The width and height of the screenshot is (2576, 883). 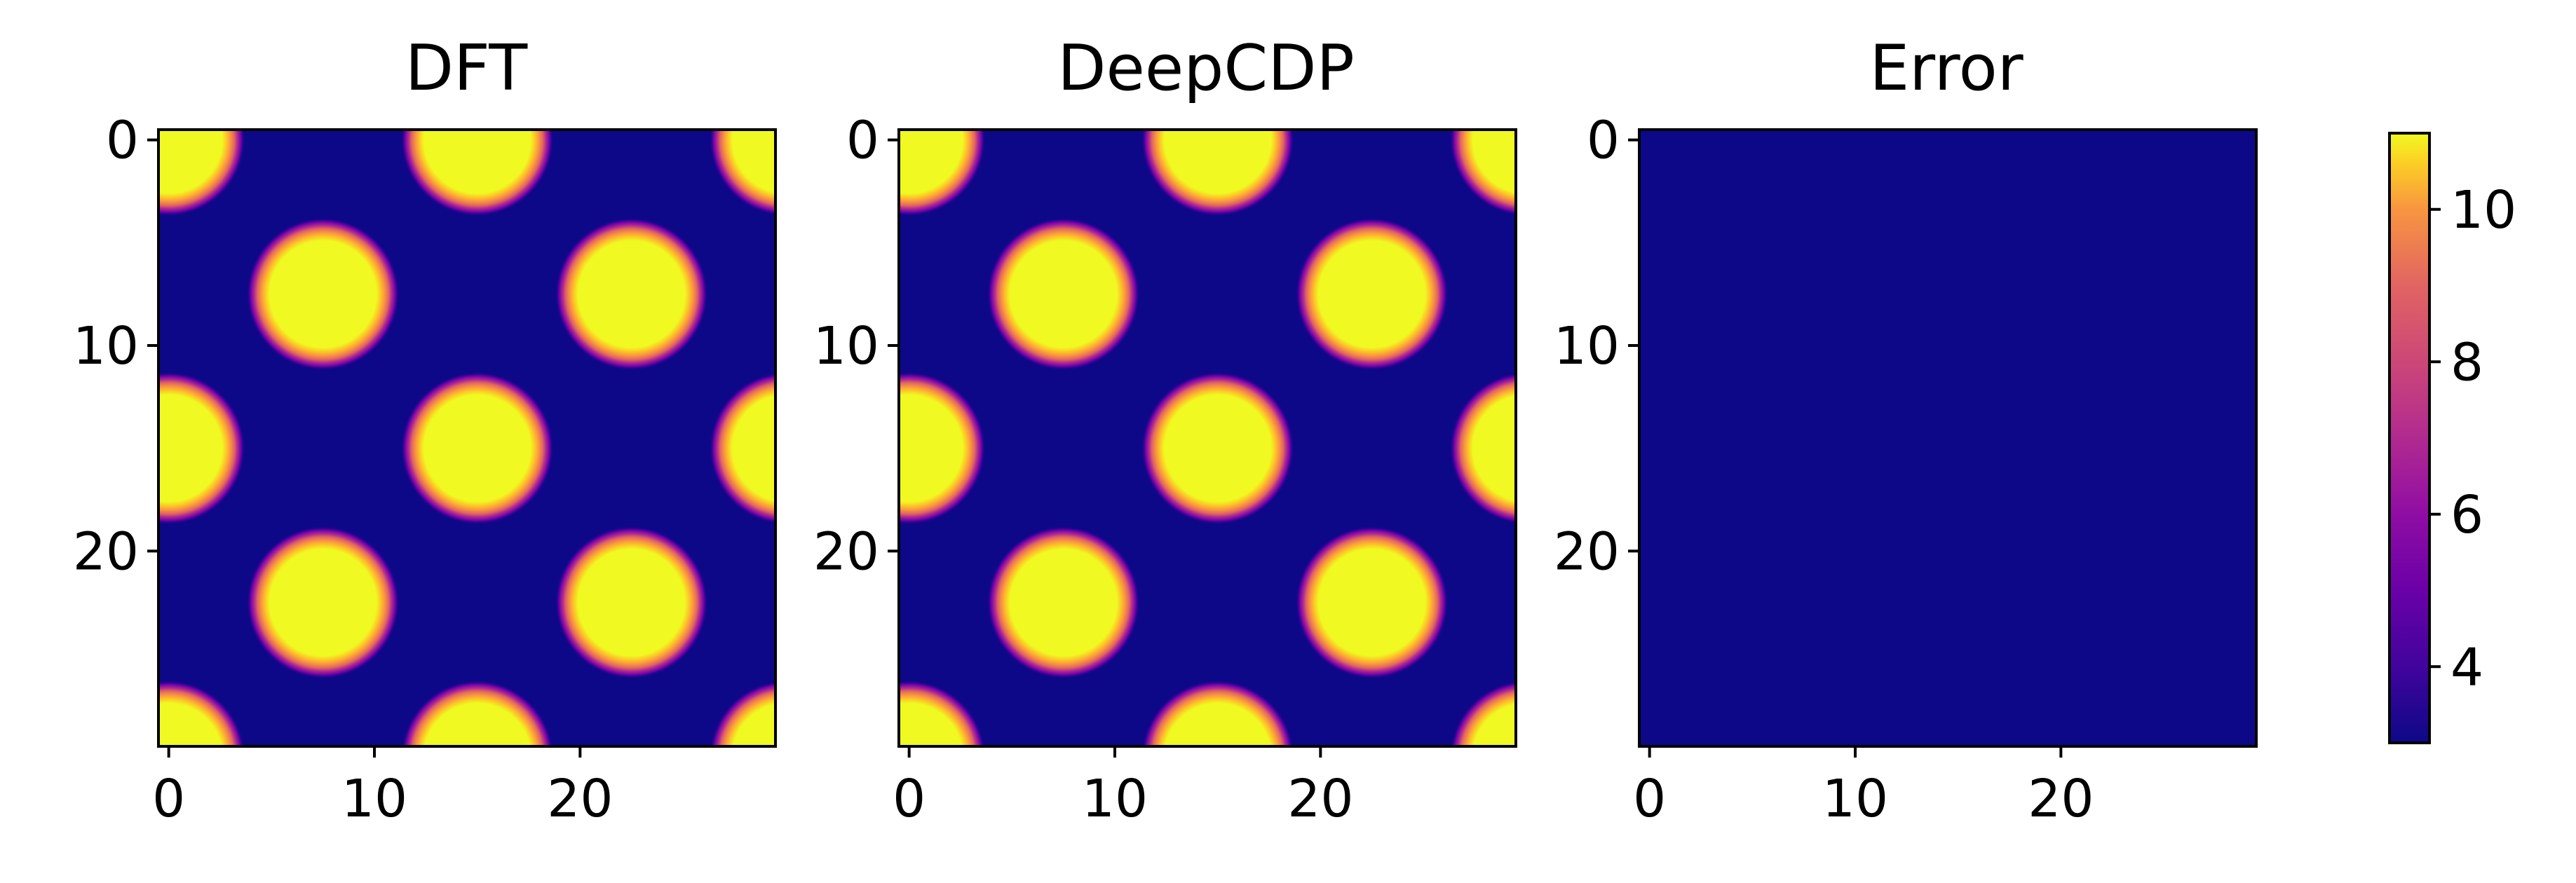 What do you see at coordinates (466, 68) in the screenshot?
I see `panel-title: DFT` at bounding box center [466, 68].